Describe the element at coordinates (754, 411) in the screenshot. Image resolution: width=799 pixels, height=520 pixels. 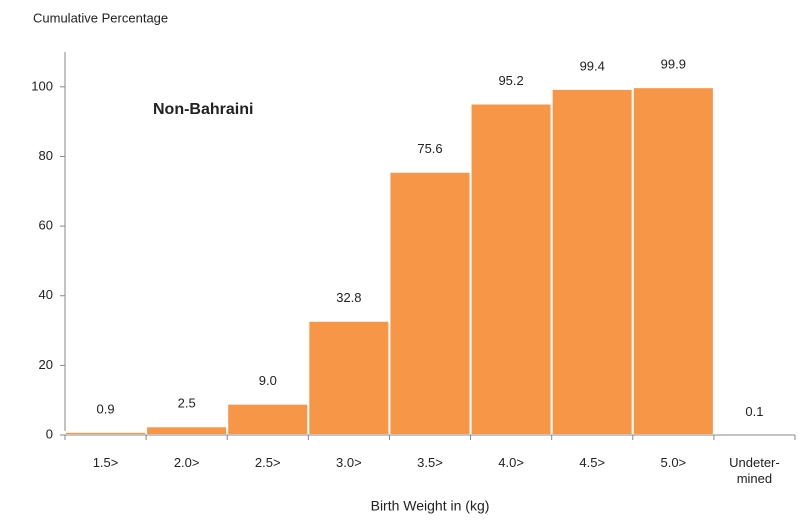
I see `value-label: 0.1` at that location.